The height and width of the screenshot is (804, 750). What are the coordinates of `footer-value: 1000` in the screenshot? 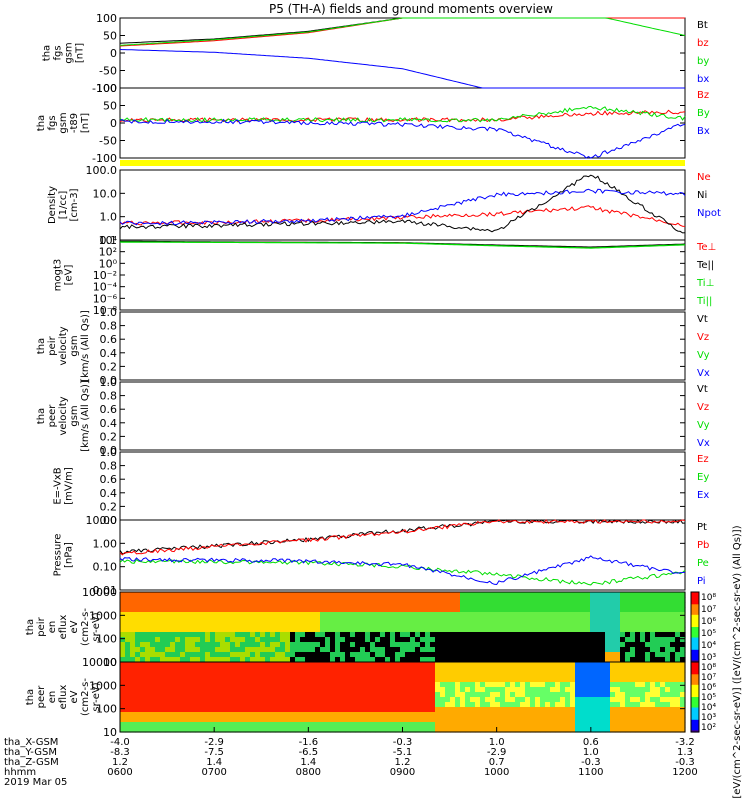 It's located at (496, 772).